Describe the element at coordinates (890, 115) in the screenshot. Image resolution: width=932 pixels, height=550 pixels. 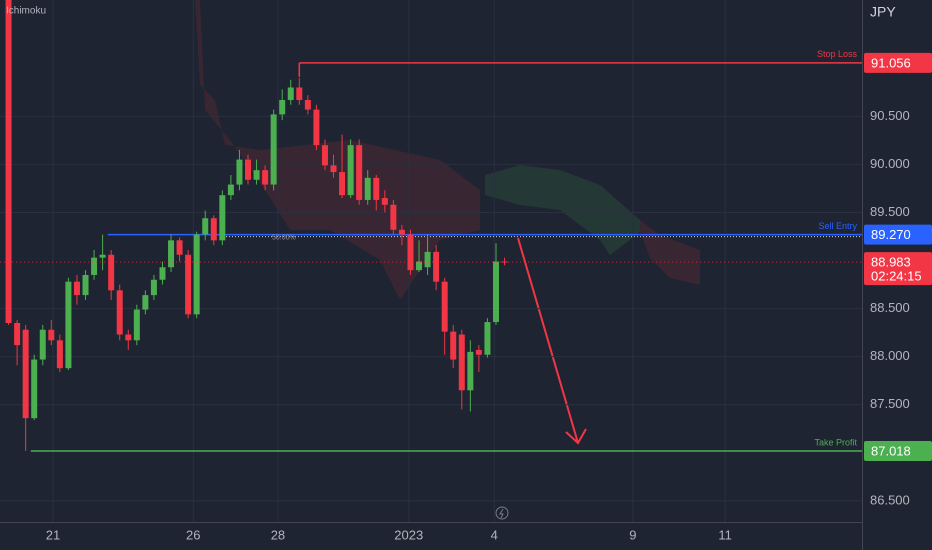
I see `y-tick-label: 90.500` at that location.